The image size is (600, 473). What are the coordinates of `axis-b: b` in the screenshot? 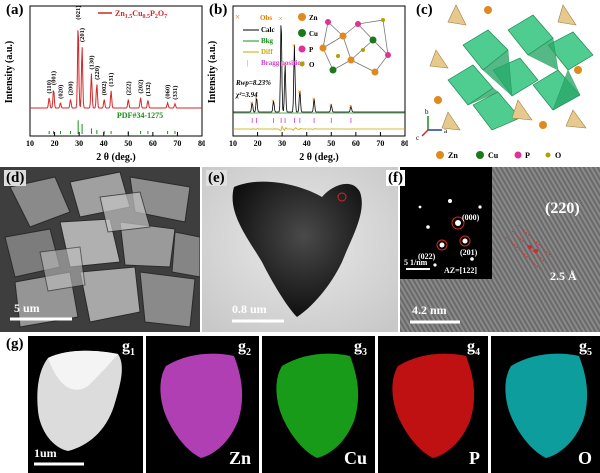 It's located at (427, 112).